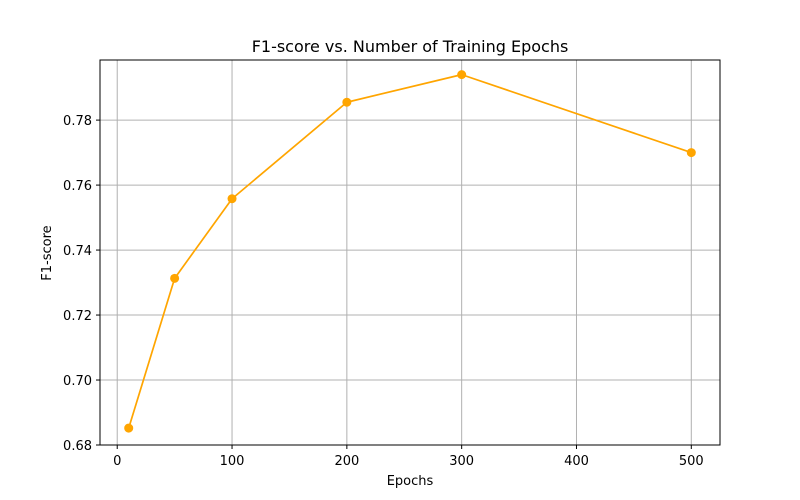 This screenshot has height=500, width=800. Describe the element at coordinates (576, 461) in the screenshot. I see `x-tick-label: 400` at that location.